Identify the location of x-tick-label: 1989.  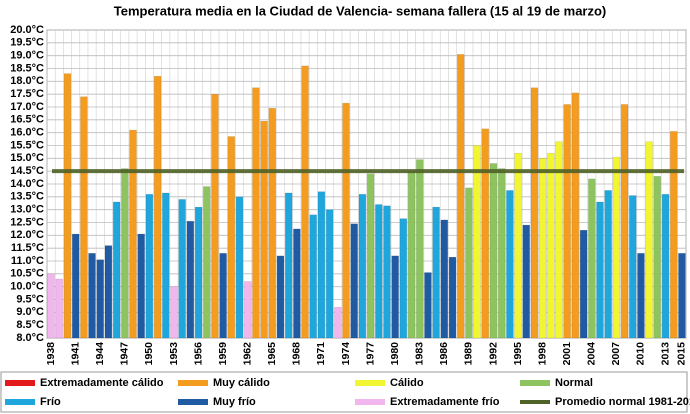
(469, 354).